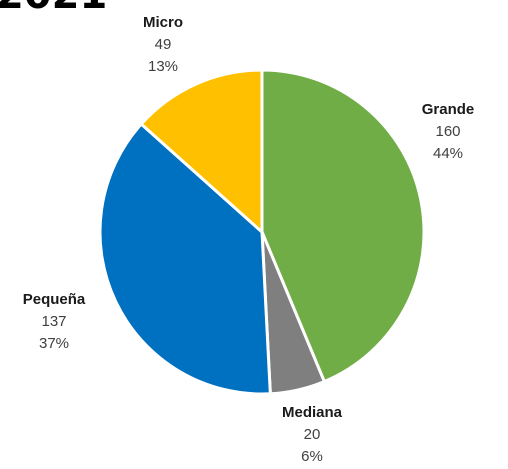 Image resolution: width=508 pixels, height=469 pixels. I want to click on slice-label-name: Grande, so click(448, 109).